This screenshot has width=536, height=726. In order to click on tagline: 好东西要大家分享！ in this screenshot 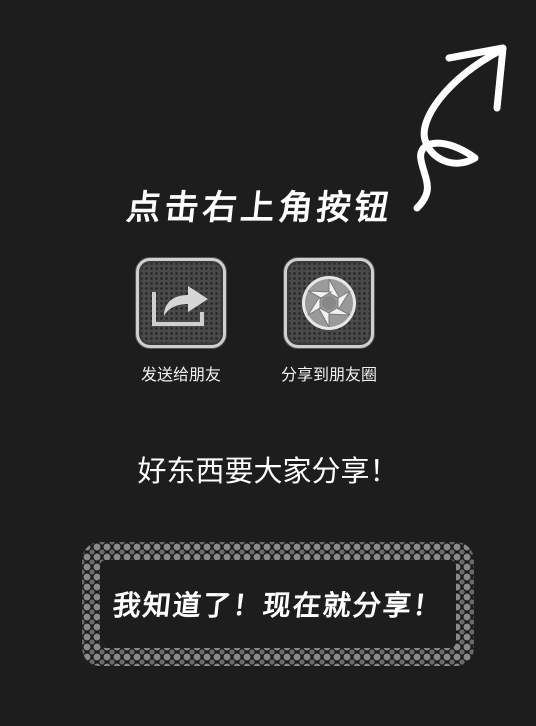, I will do `click(268, 471)`.